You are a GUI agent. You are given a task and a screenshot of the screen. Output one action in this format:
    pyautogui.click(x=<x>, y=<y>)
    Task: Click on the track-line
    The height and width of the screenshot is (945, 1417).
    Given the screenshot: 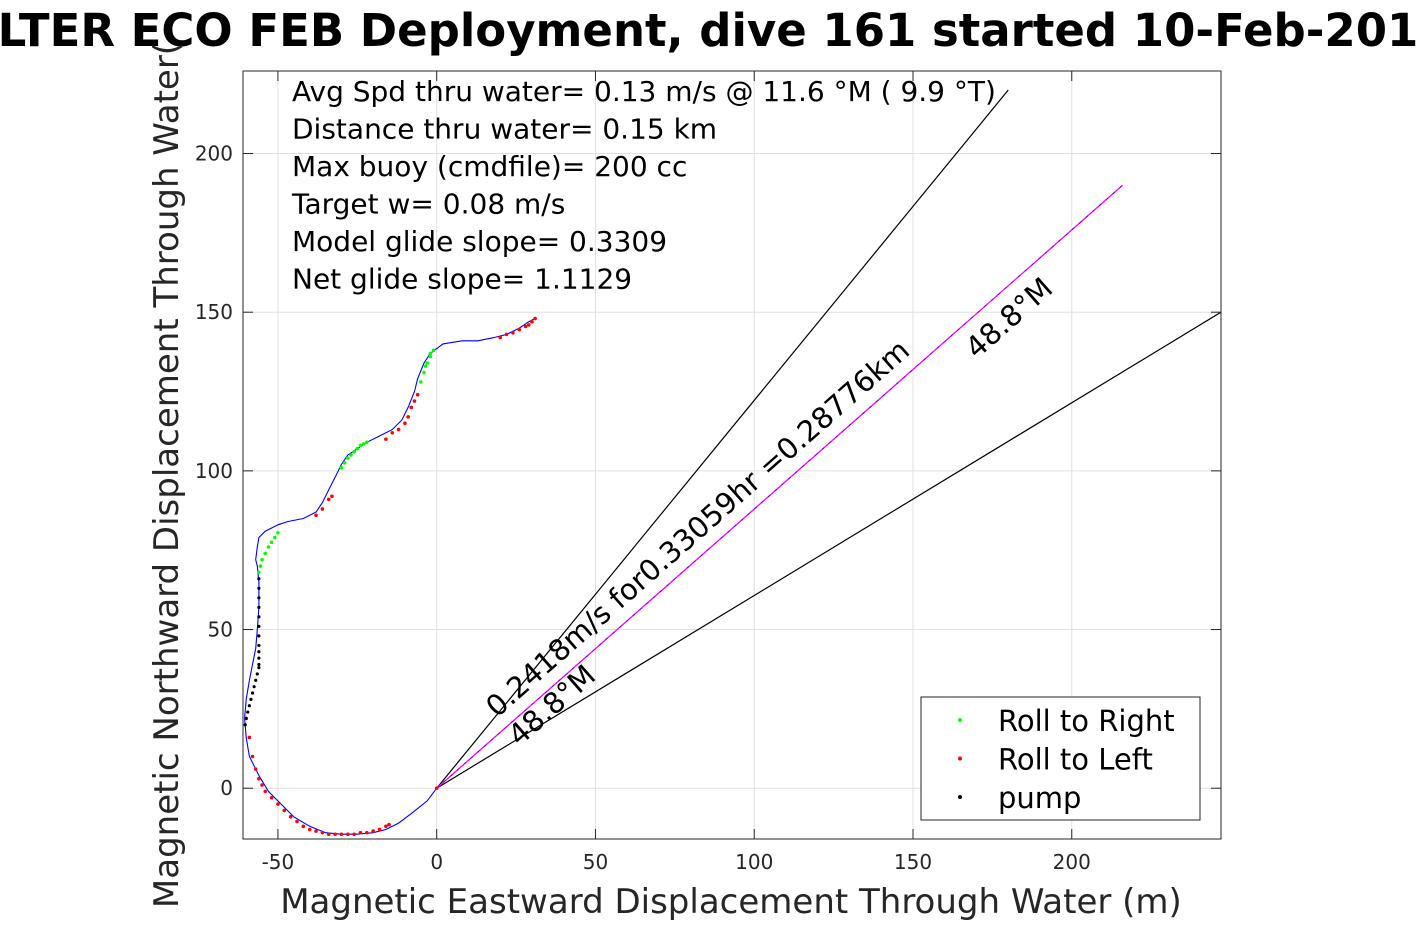 What is the action you would take?
    pyautogui.click(x=390, y=576)
    